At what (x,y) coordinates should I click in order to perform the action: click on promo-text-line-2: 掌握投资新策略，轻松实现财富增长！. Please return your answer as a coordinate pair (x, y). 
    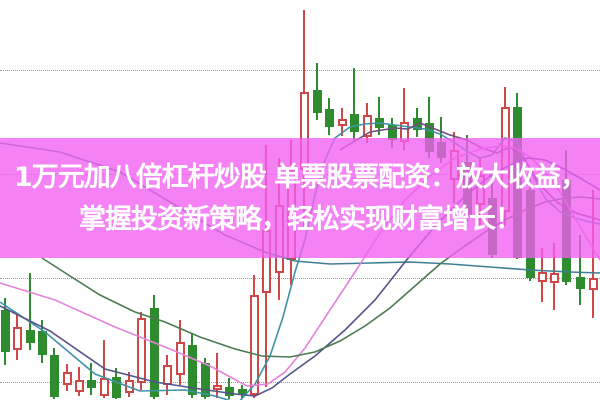
    Looking at the image, I should click on (300, 219).